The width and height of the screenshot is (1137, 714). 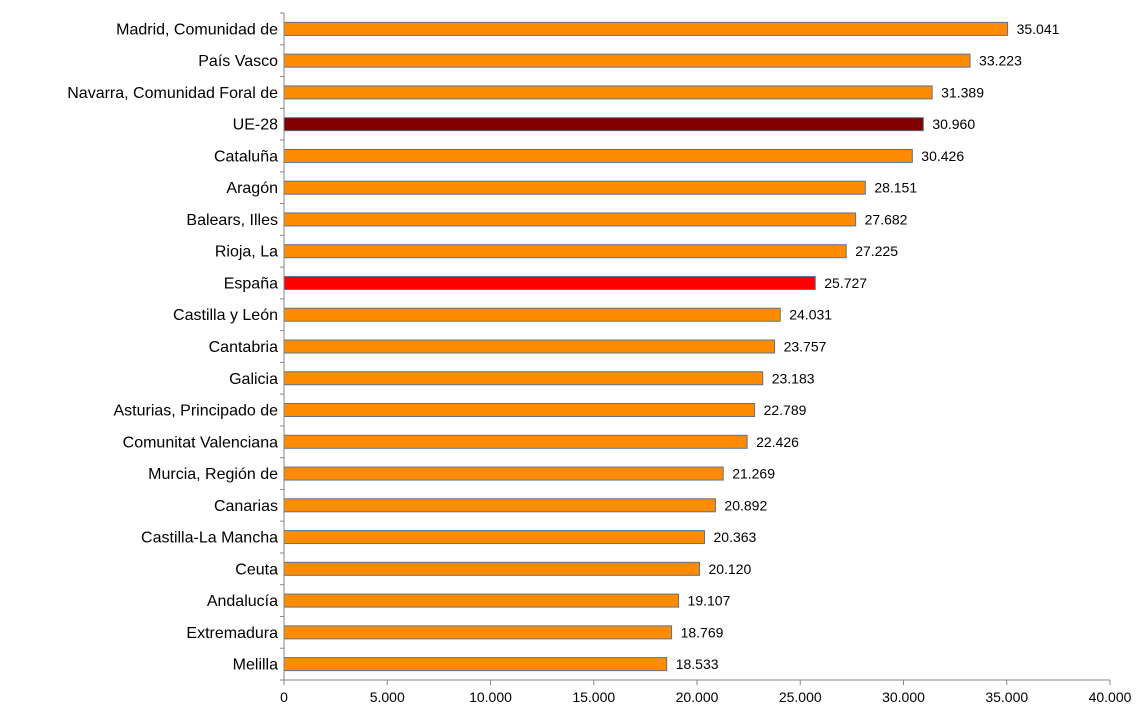 I want to click on x-tick-label-1: 5.000, so click(x=387, y=697).